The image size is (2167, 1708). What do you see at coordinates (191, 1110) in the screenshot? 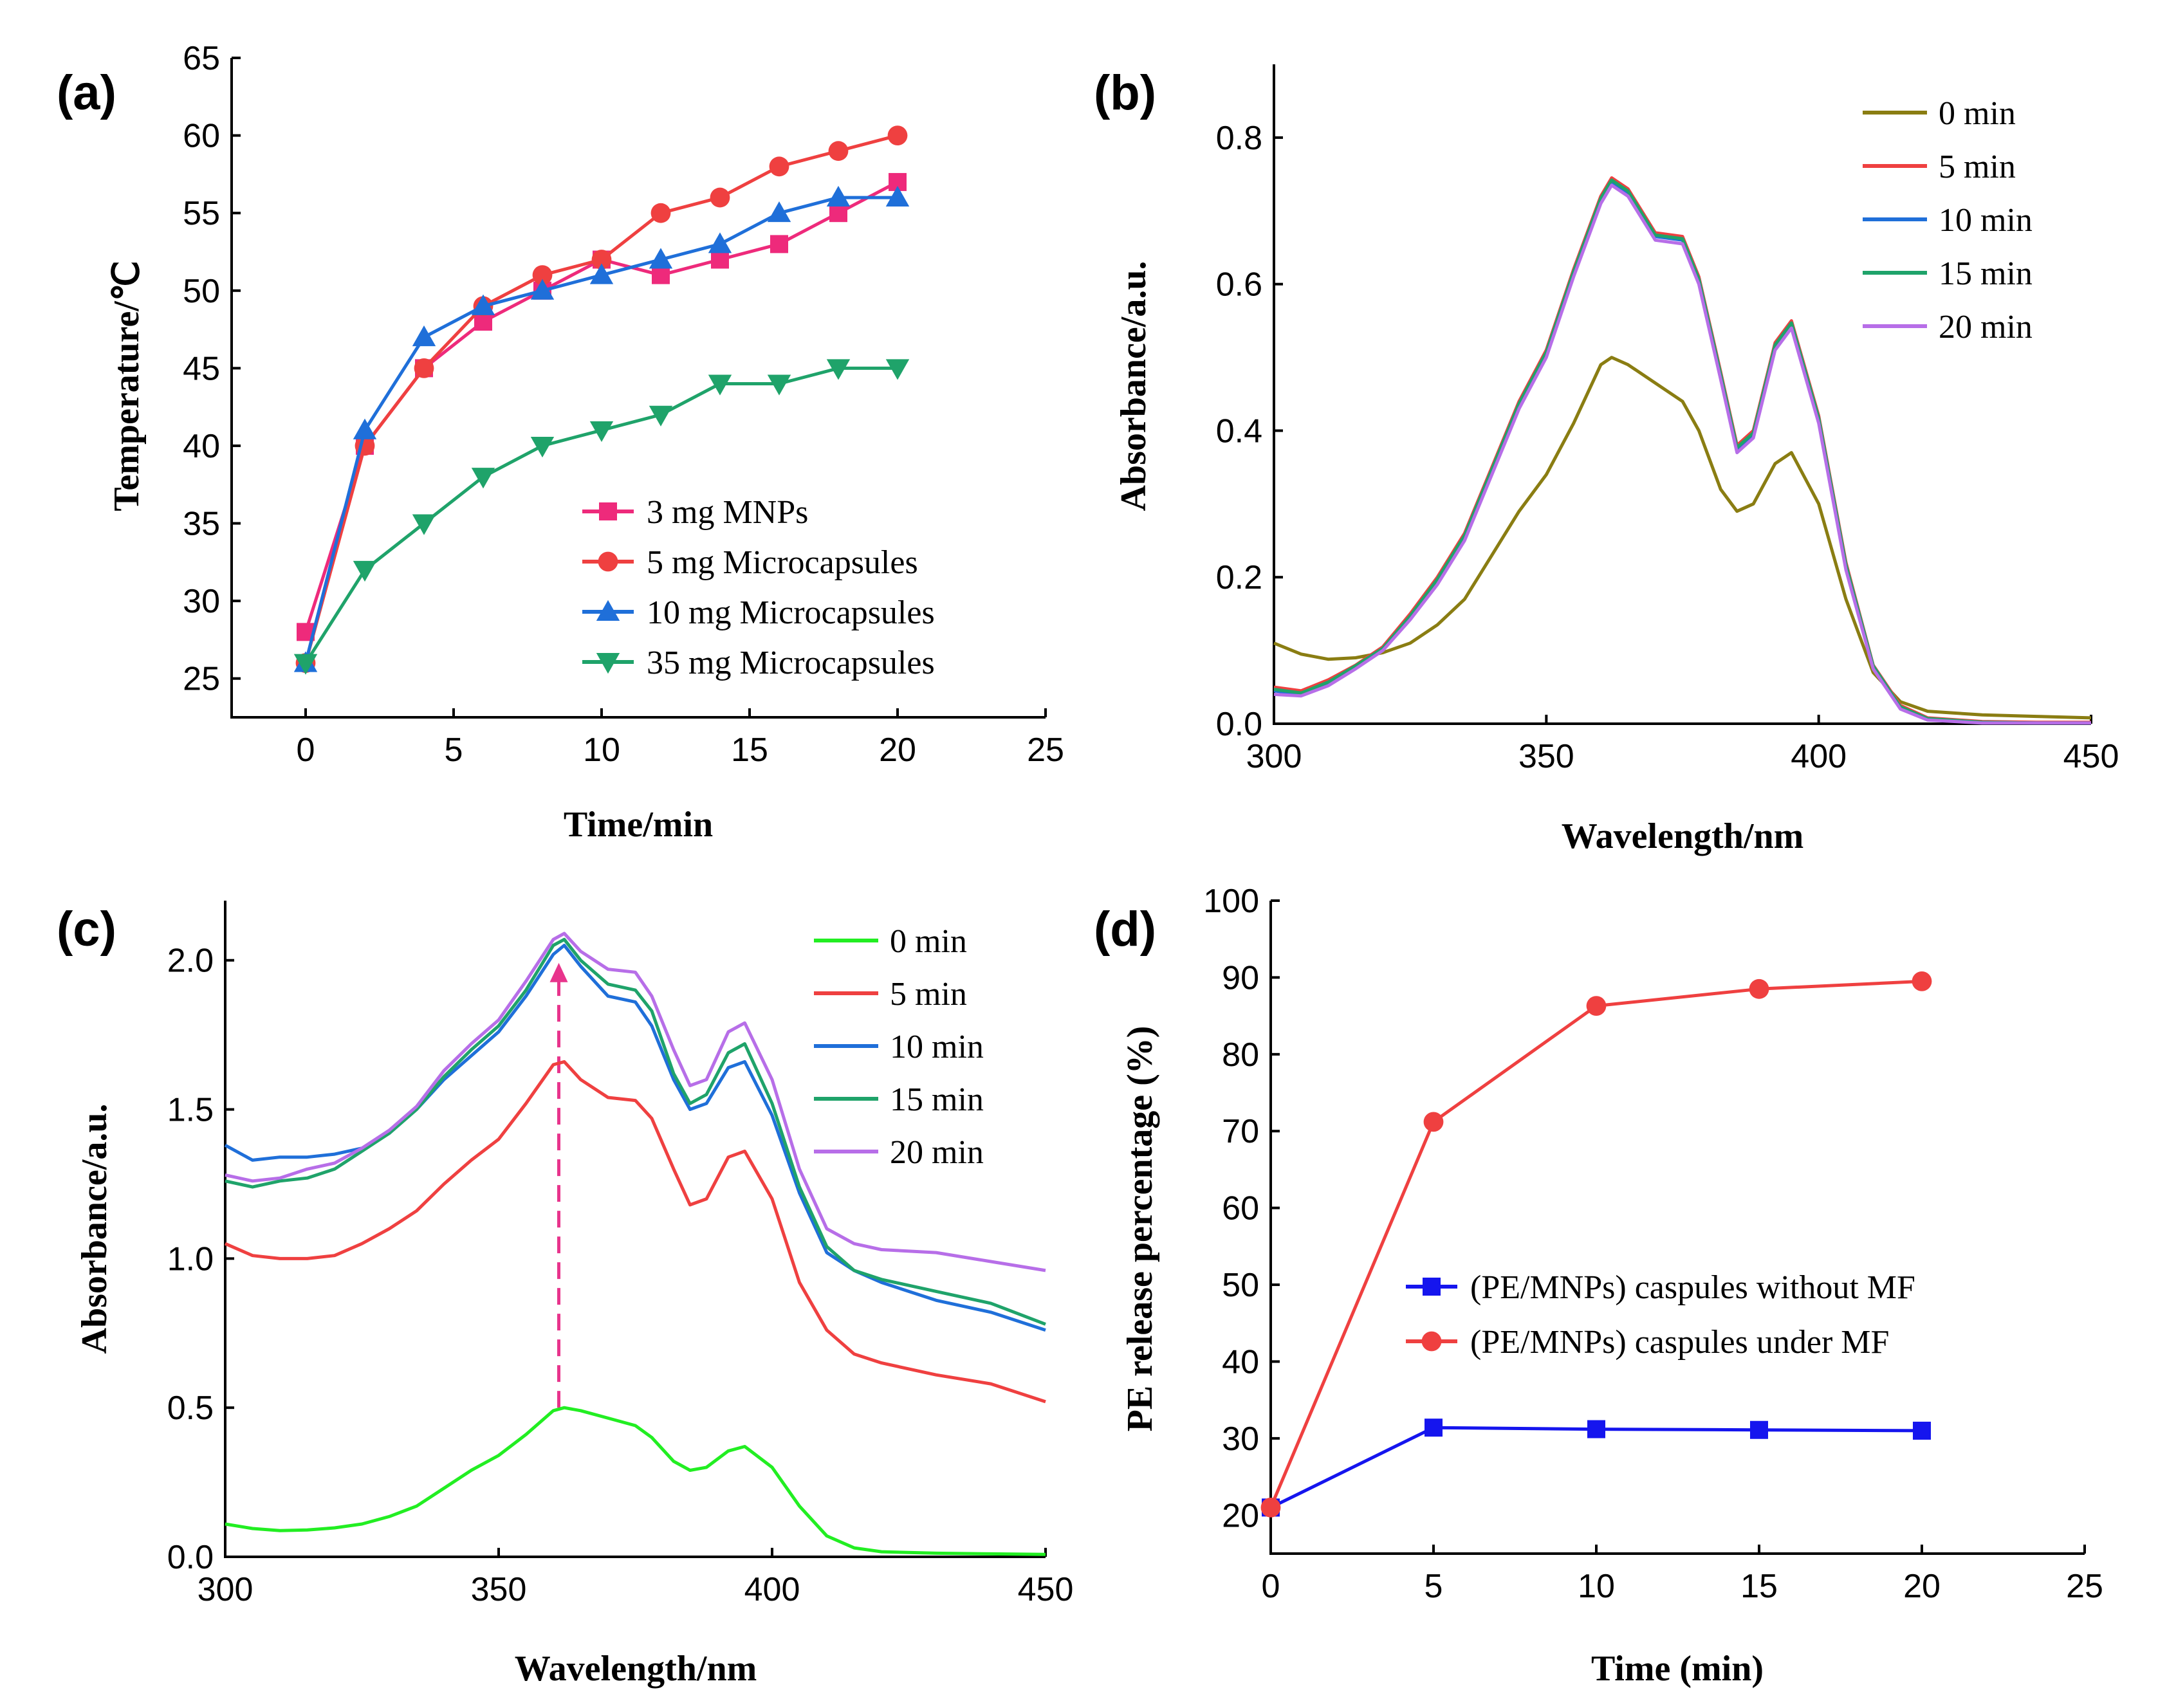
I see `y-tick-label: 1.5` at bounding box center [191, 1110].